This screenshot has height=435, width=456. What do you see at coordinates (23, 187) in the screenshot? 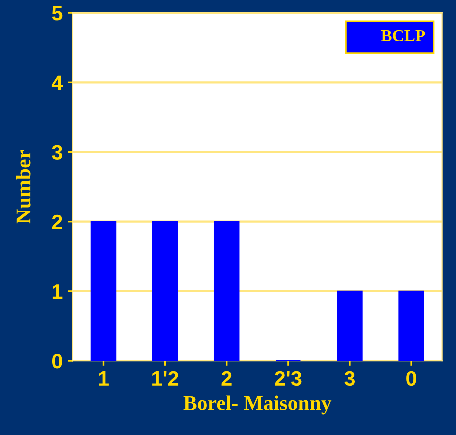
I see `y-axis-title: Number` at bounding box center [23, 187].